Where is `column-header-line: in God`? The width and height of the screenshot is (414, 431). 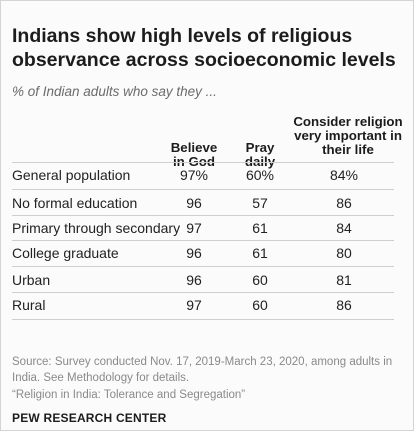
column-header-line: in God is located at coordinates (194, 161).